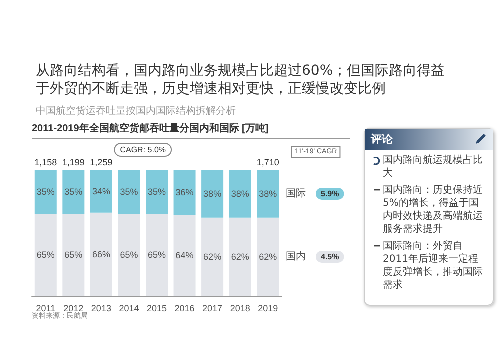 The width and height of the screenshot is (500, 362). What do you see at coordinates (157, 309) in the screenshot?
I see `x-tick-label: 2015` at bounding box center [157, 309].